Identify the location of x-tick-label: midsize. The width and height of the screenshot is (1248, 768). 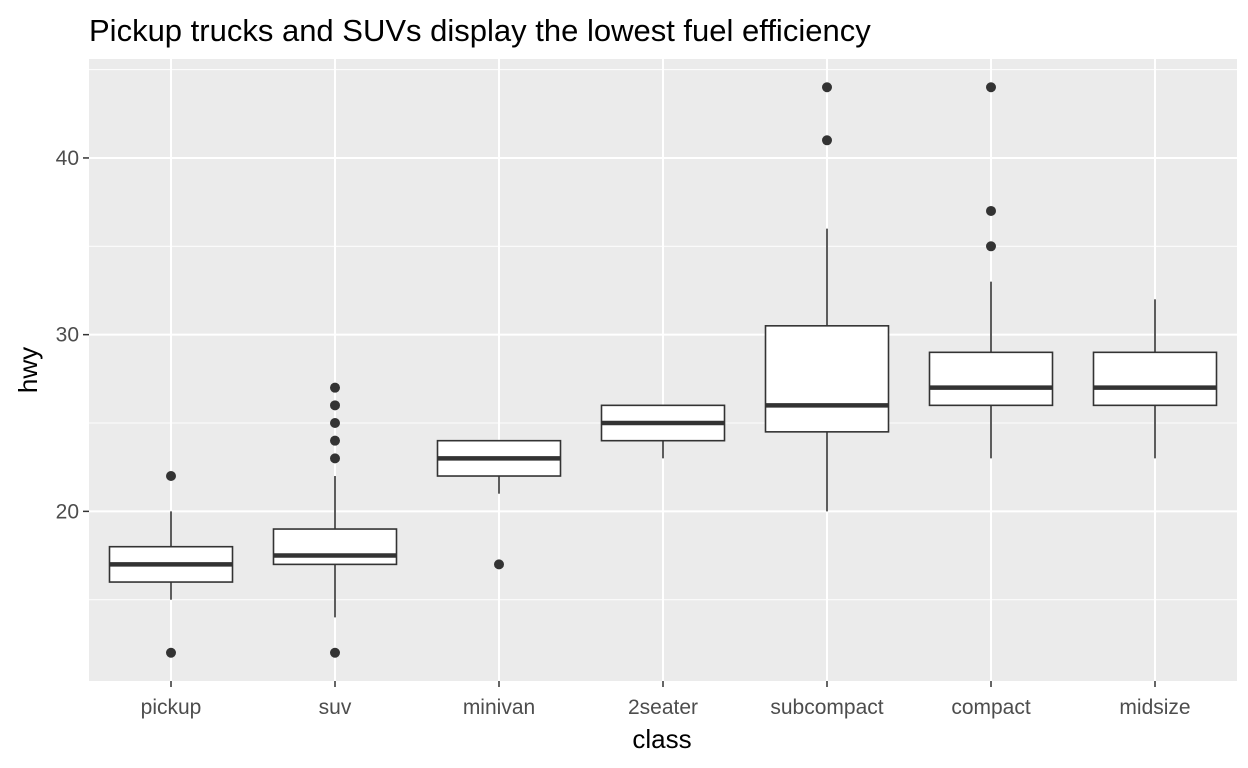
(1154, 707).